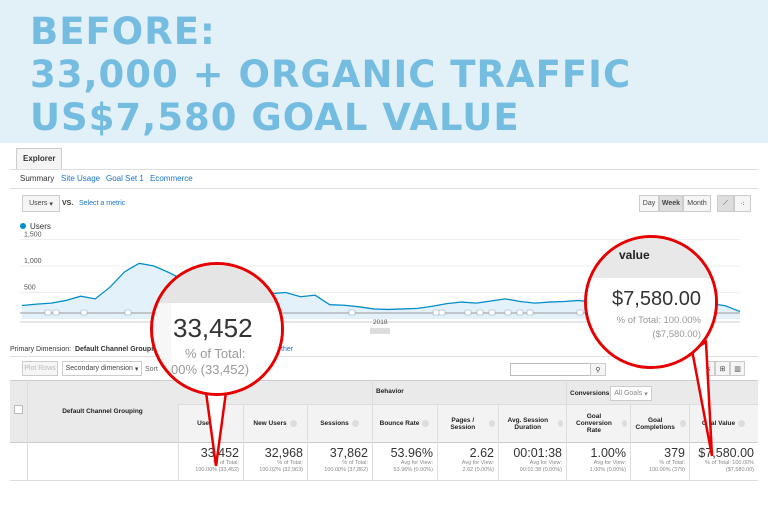 This screenshot has height=512, width=768. Describe the element at coordinates (102, 203) in the screenshot. I see `select-metric-link: Select a metric` at that location.